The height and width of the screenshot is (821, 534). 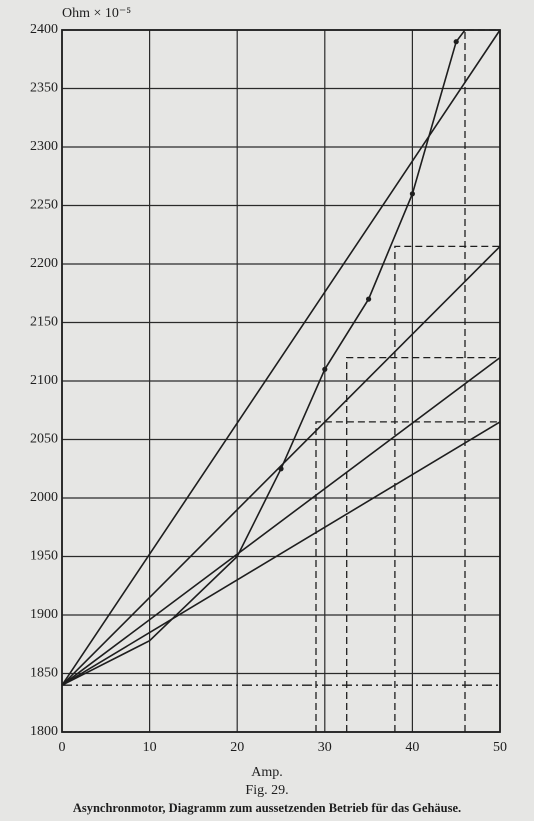 What do you see at coordinates (96, 13) in the screenshot?
I see `y-axis-label: Ohm × 10⁻⁵` at bounding box center [96, 13].